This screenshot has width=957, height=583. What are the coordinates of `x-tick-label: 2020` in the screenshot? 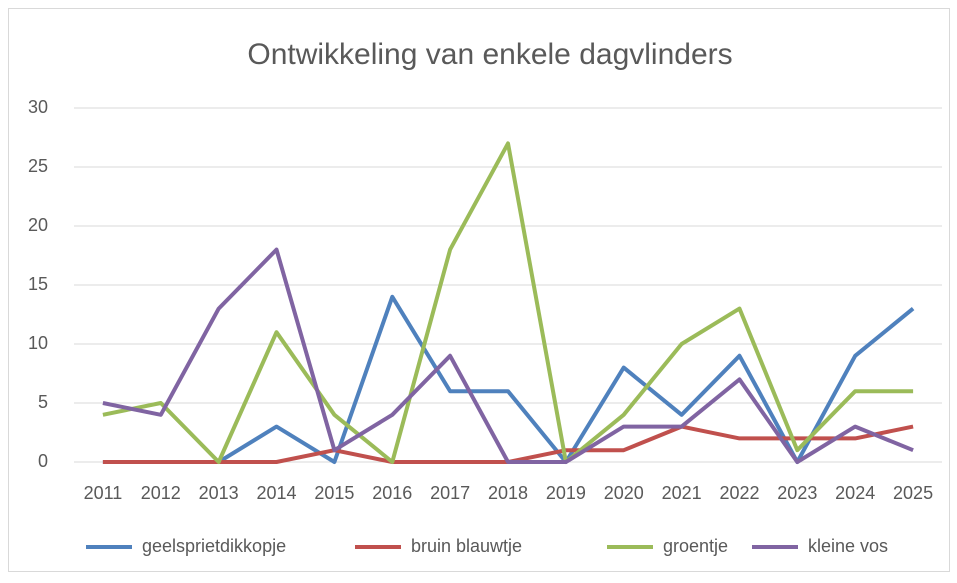 It's located at (624, 493).